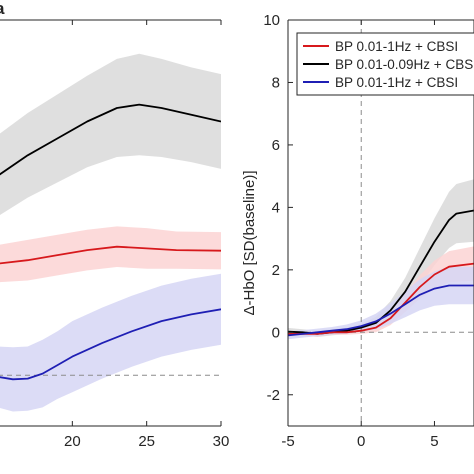 The height and width of the screenshot is (474, 474). Describe the element at coordinates (396, 46) in the screenshot. I see `legend-label-1: BP 0.01-1Hz + CBSI` at that location.